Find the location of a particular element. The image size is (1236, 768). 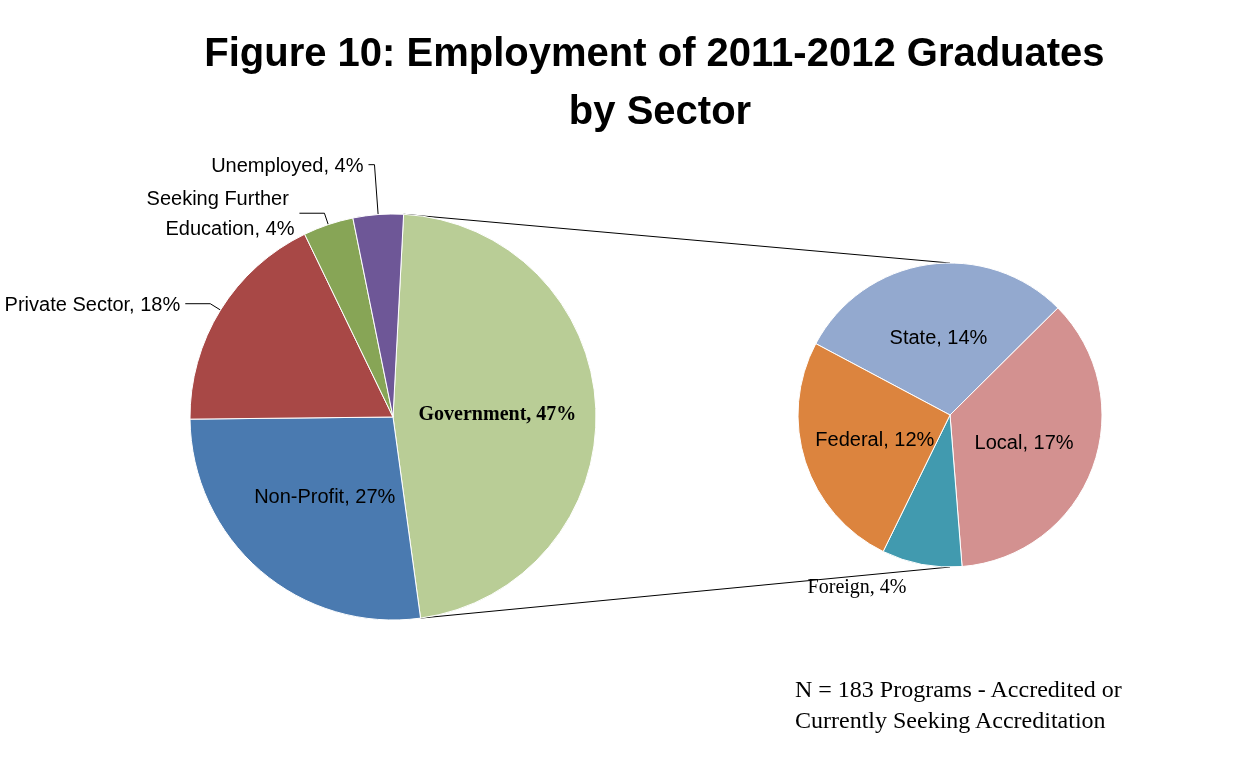

slice-label: Government, 47% is located at coordinates (497, 412).